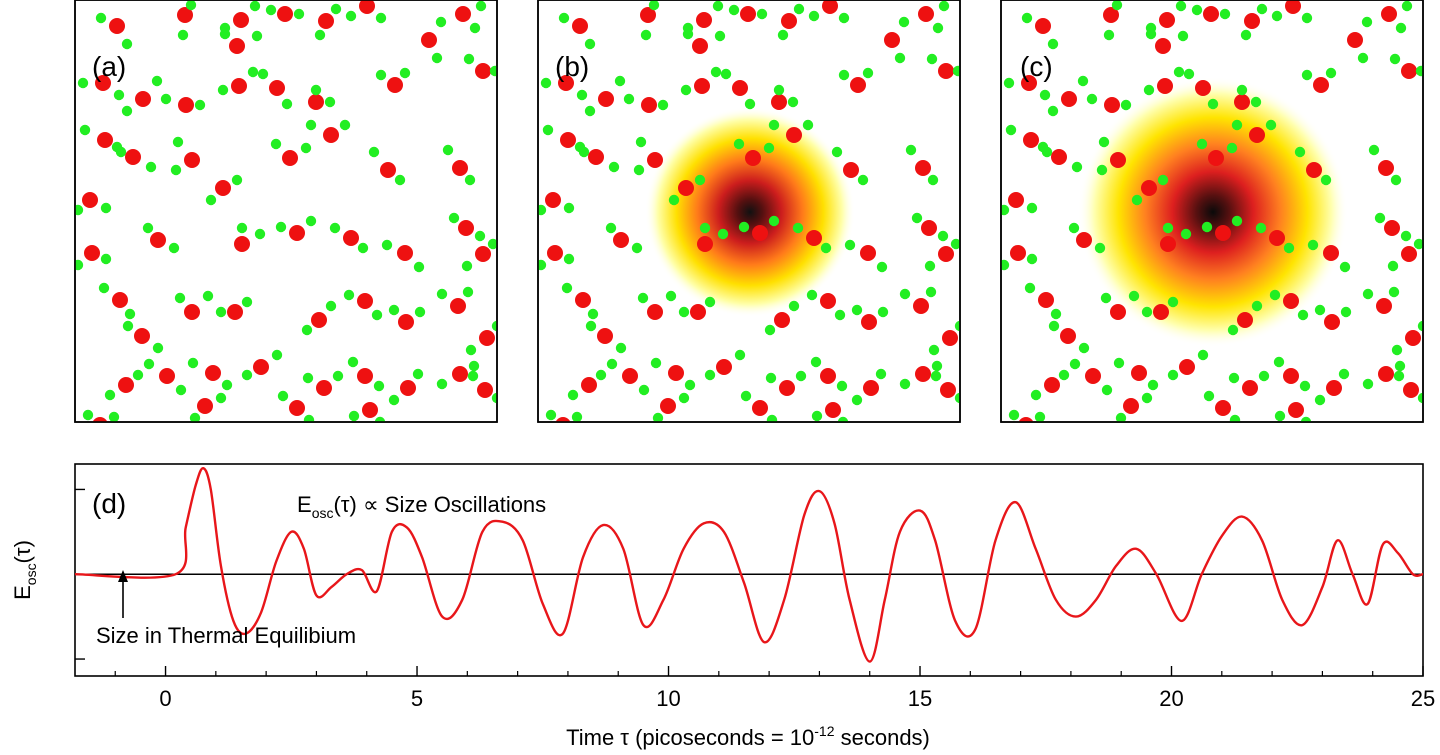 The image size is (1440, 755). I want to click on y-axis-subscript: osc, so click(31, 574).